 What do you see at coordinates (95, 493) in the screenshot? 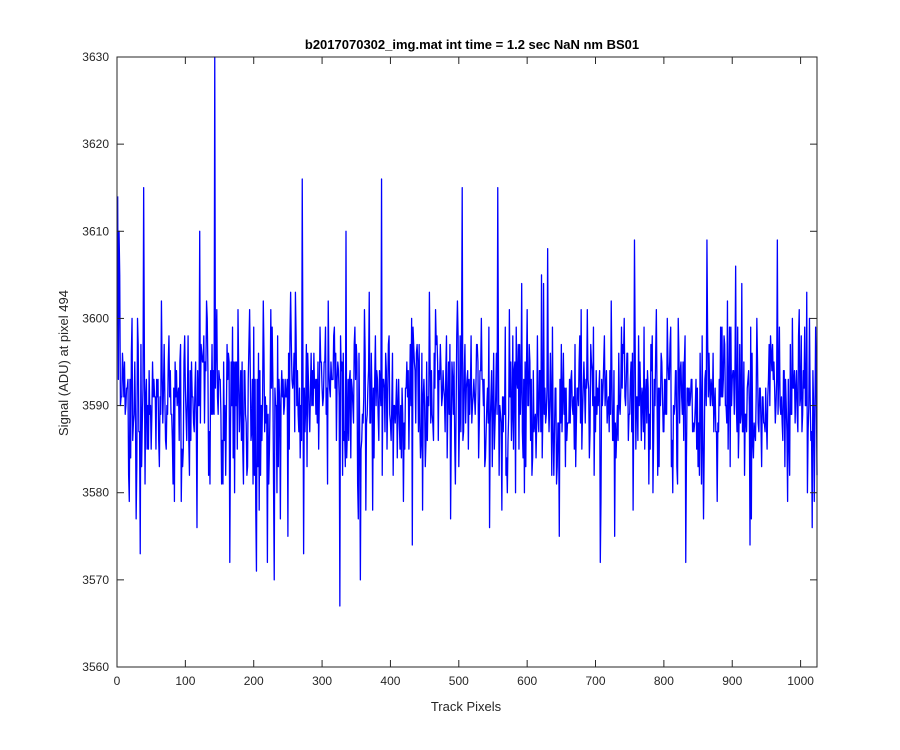
I see `y-tick-label: 3580` at bounding box center [95, 493].